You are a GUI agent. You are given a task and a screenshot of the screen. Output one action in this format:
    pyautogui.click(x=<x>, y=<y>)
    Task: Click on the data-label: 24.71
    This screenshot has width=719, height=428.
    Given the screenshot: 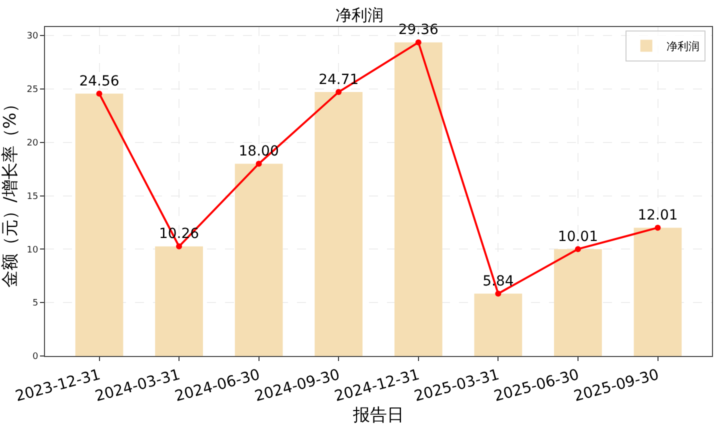 What is the action you would take?
    pyautogui.click(x=338, y=80)
    